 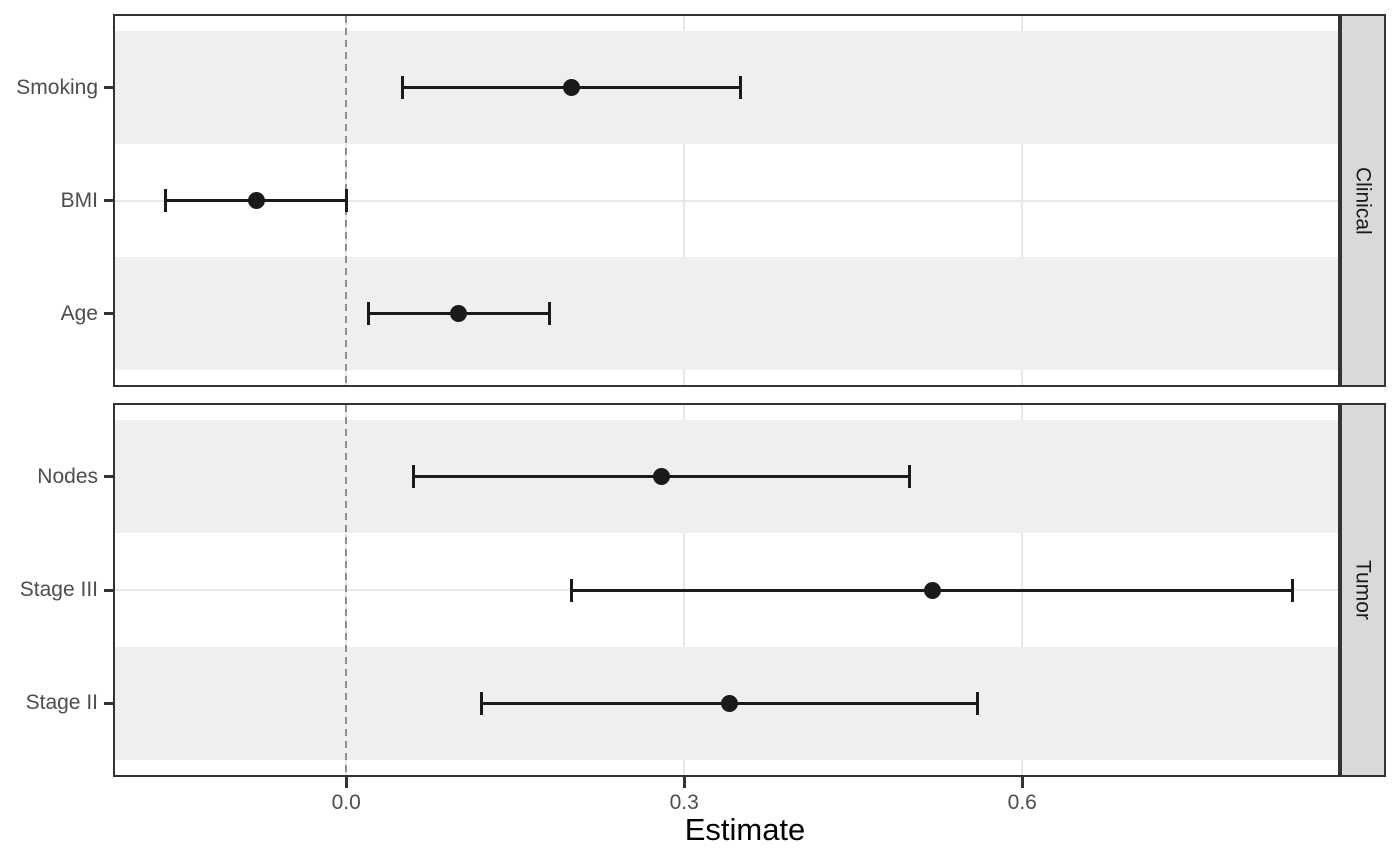 I want to click on row-stripe, so click(x=726, y=313).